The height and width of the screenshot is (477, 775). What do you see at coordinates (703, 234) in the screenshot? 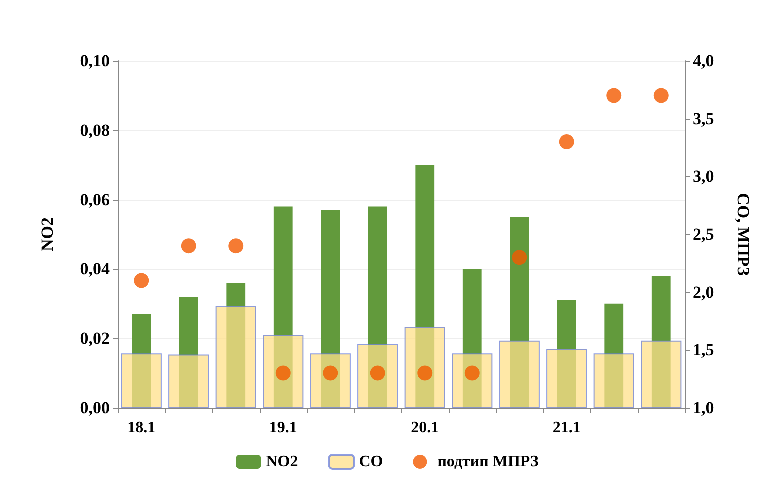
I see `y2-tick-label: 2,5` at bounding box center [703, 234].